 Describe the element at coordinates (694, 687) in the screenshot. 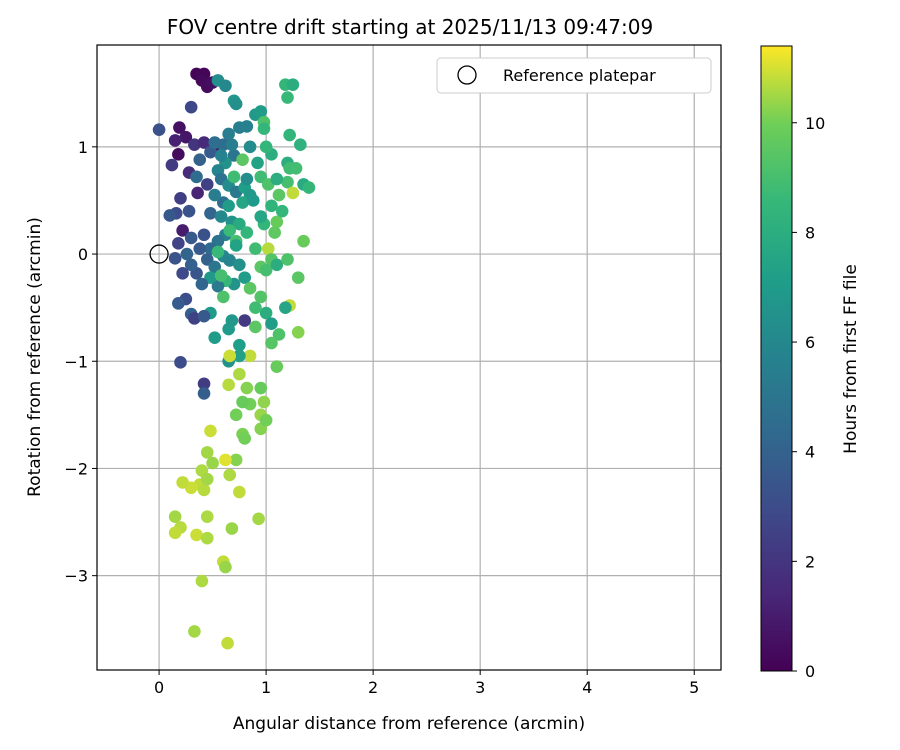

I see `x-tick-label: 5` at that location.